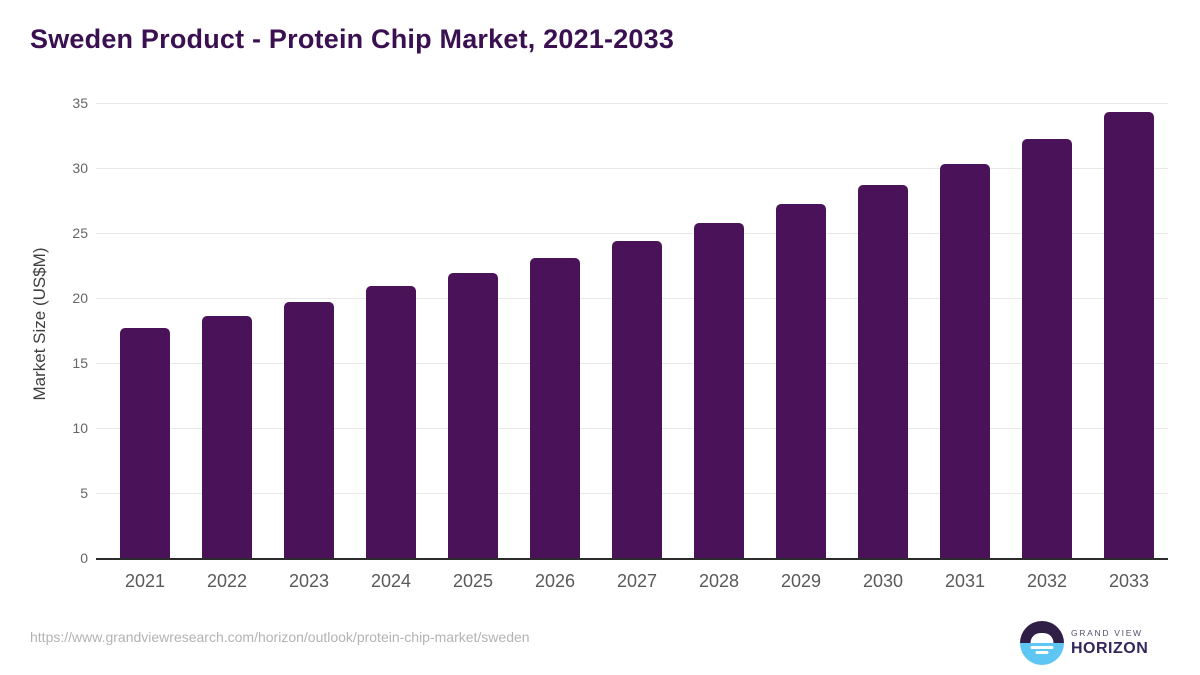 The image size is (1200, 675). Describe the element at coordinates (80, 103) in the screenshot. I see `y-tick-label: 35` at that location.